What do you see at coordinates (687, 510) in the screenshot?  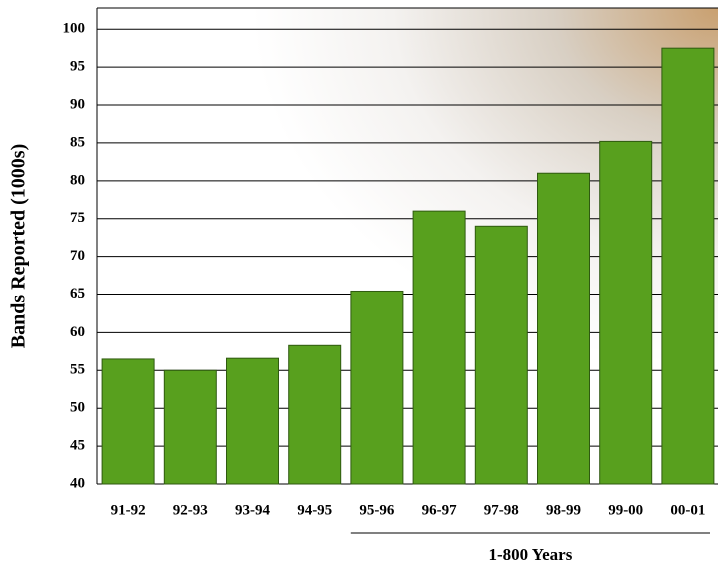 I see `x-tick-label: 00-01` at bounding box center [687, 510].